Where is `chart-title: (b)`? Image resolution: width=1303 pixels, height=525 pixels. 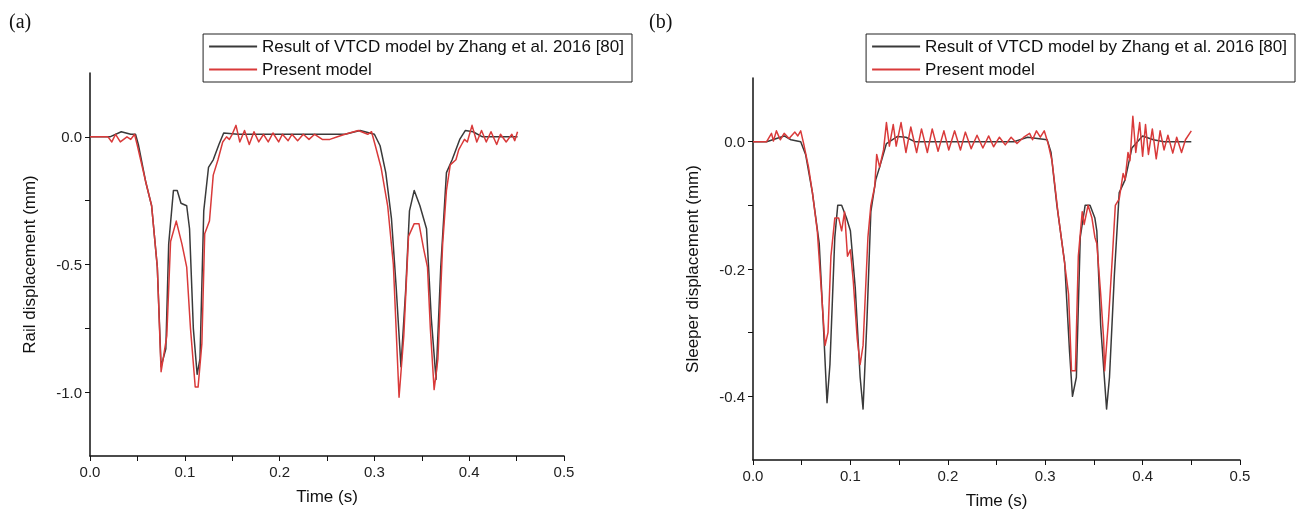 chart-title: (b) is located at coordinates (661, 21).